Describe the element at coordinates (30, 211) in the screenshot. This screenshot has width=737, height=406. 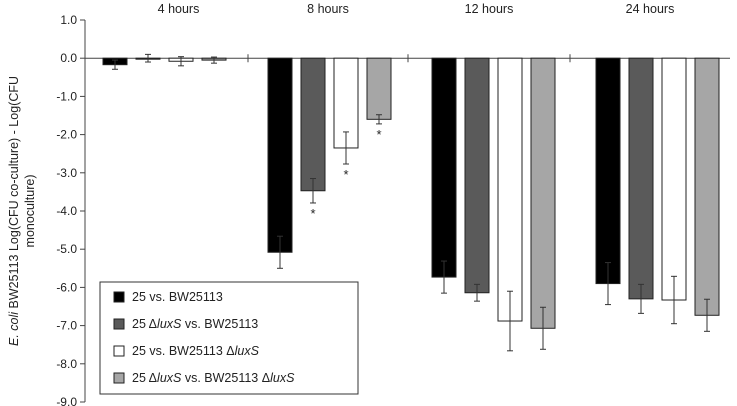
I see `y-axis-label-line2: monoculture)` at that location.